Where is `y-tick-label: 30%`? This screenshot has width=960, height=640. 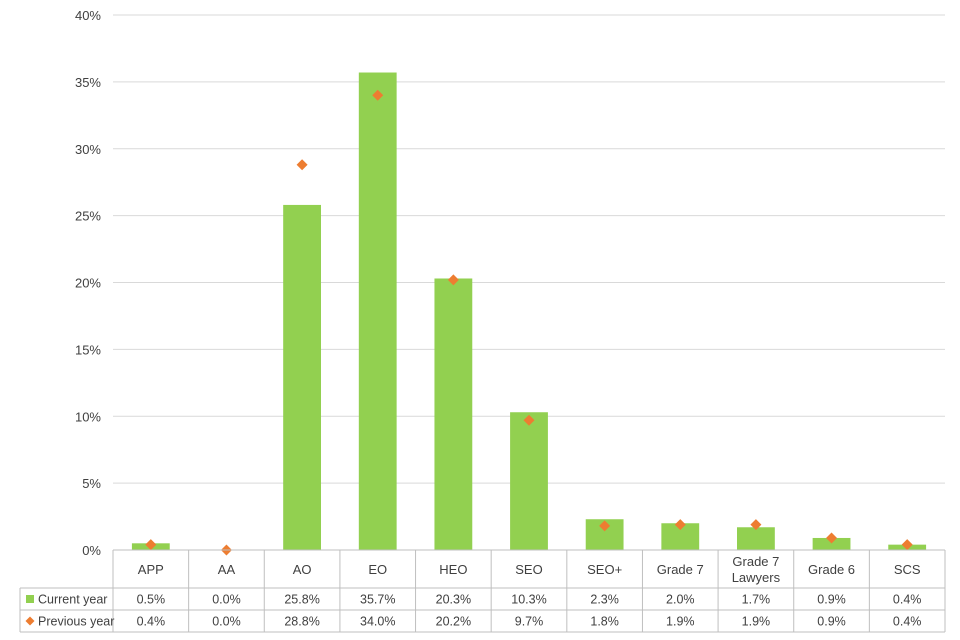
y-tick-label: 30% is located at coordinates (88, 149).